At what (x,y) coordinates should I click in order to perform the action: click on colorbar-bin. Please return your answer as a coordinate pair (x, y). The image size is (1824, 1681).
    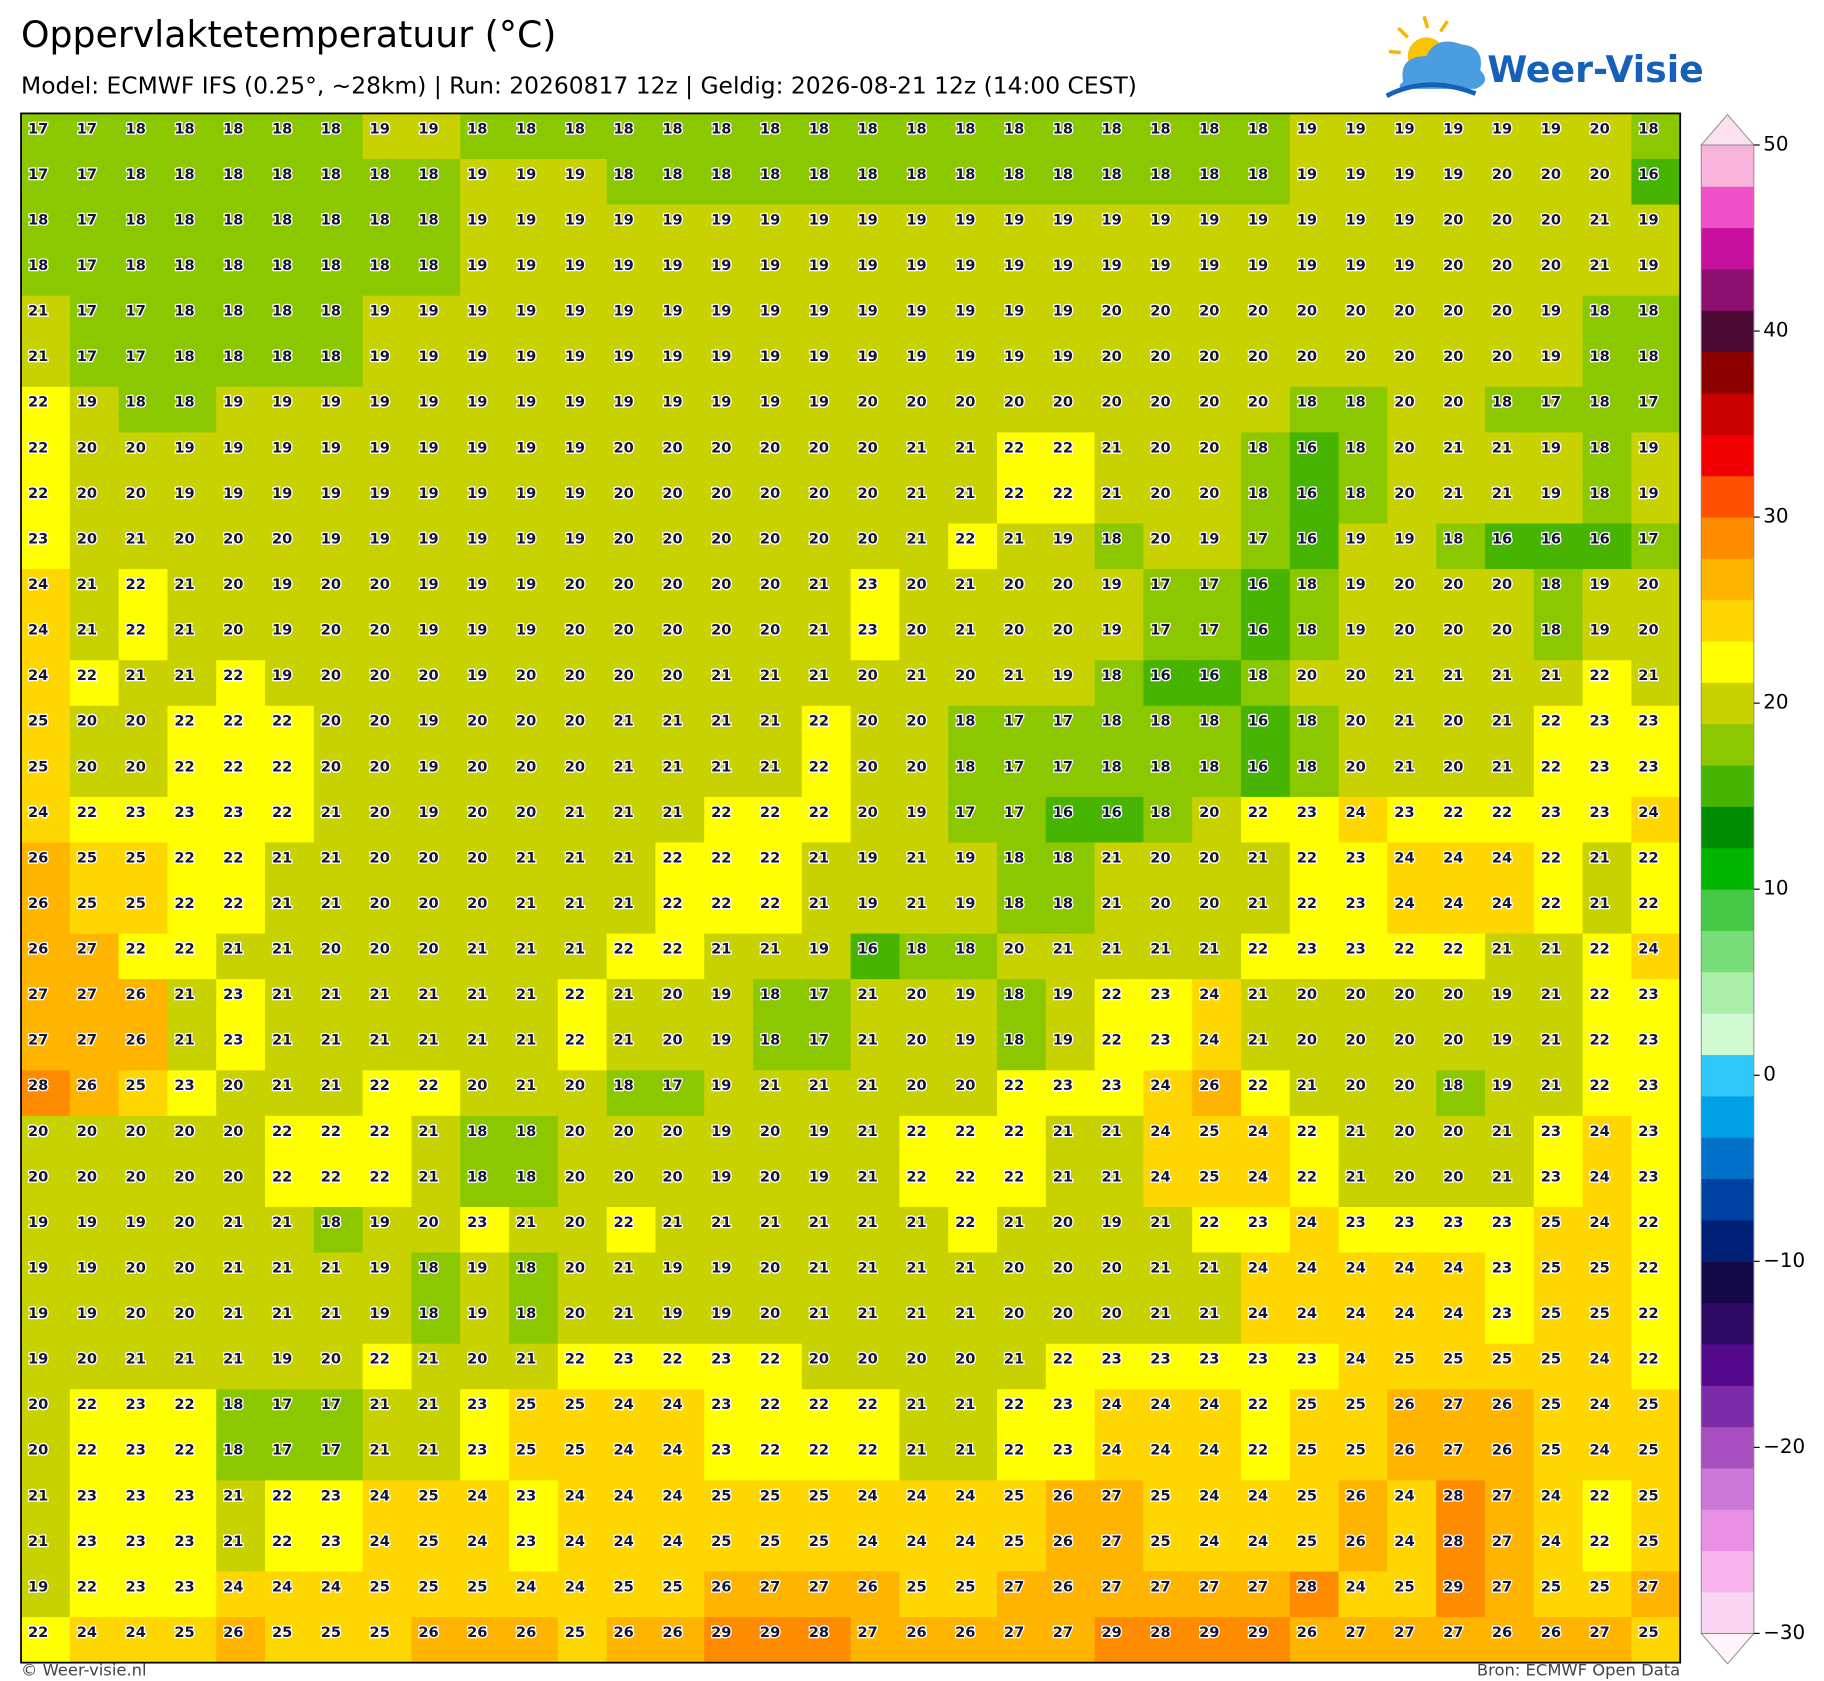
    Looking at the image, I should click on (1727, 372).